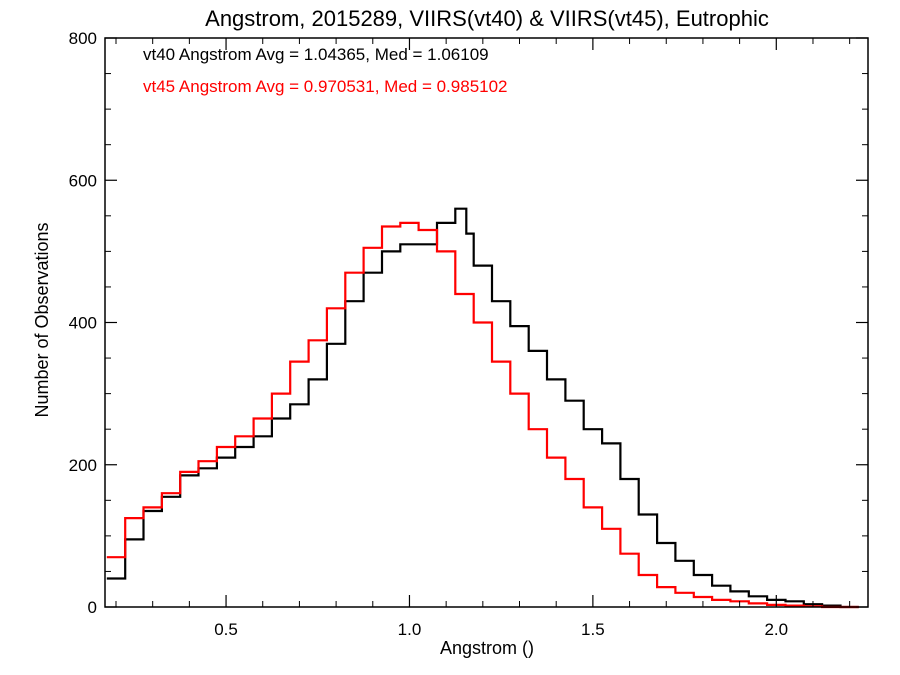  What do you see at coordinates (487, 648) in the screenshot?
I see `x-axis-label: Angstrom ()` at bounding box center [487, 648].